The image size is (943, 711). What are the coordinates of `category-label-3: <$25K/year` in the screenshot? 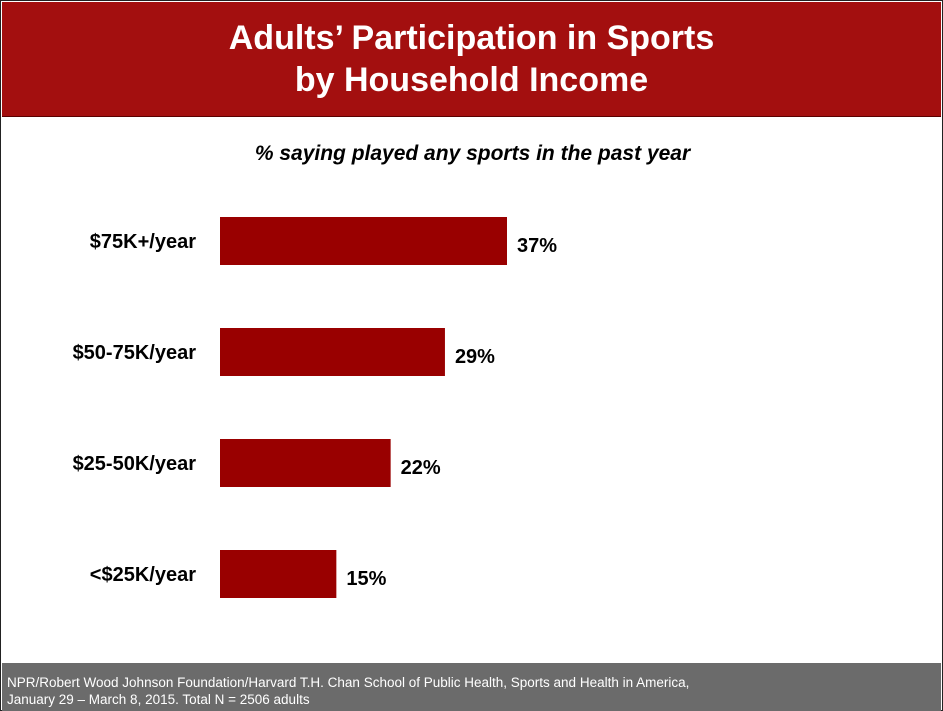 It's located at (143, 575).